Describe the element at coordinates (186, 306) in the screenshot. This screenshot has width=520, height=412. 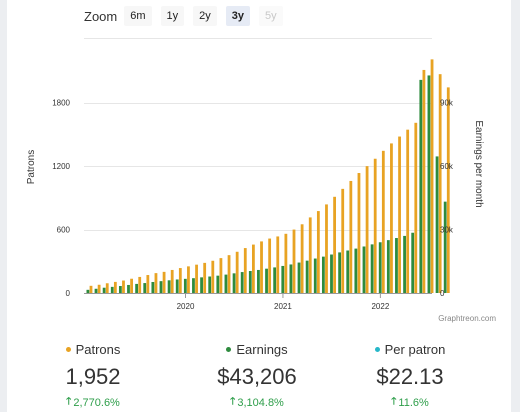
I see `x-tick-label: 2020` at that location.